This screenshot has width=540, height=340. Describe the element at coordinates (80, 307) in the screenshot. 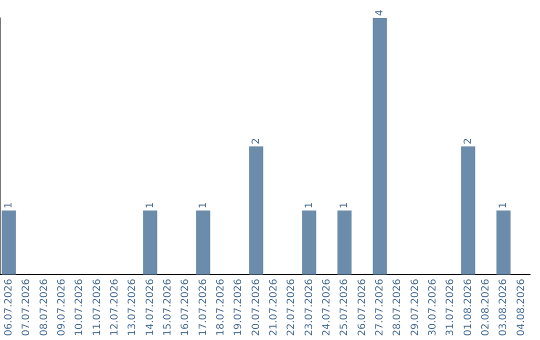

I see `x-tick-label: 10.07.2026` at that location.